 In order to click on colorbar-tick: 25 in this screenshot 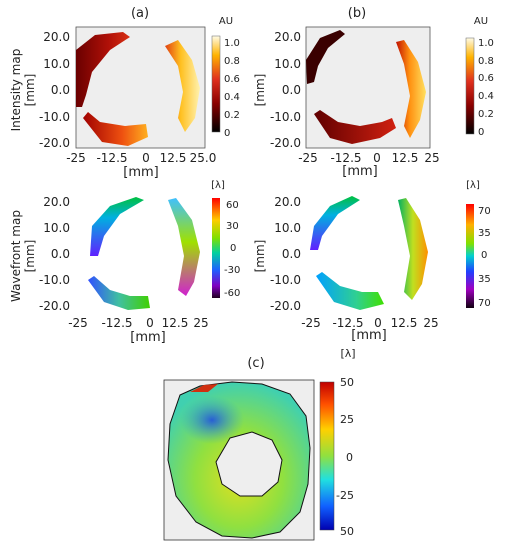, I will do `click(347, 419)`.